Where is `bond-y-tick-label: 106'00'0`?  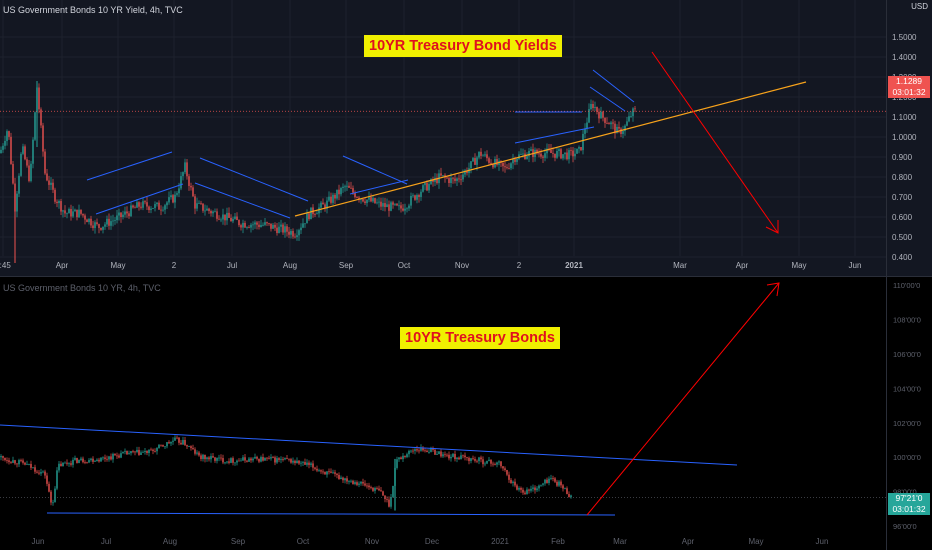 bond-y-tick-label: 106'00'0 is located at coordinates (907, 354).